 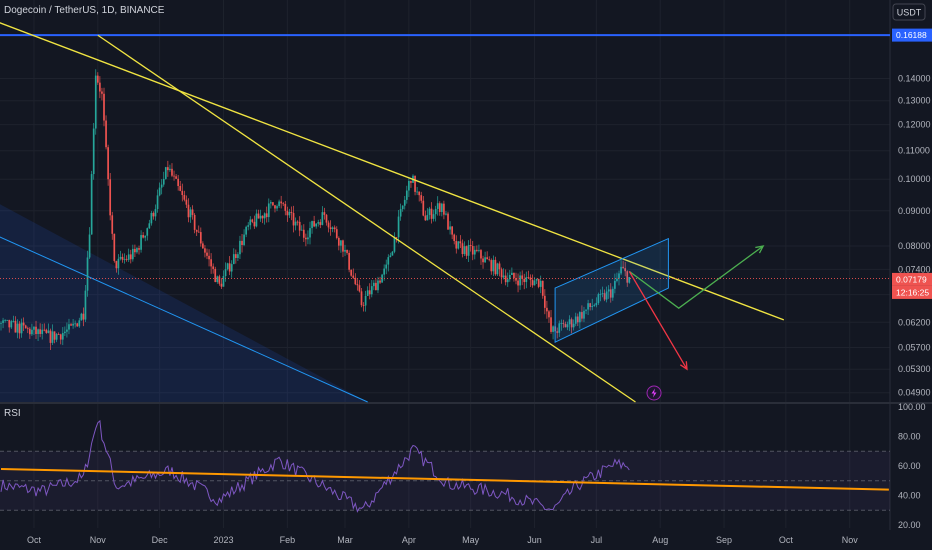 I want to click on time-tick-label: Dec, so click(x=160, y=540).